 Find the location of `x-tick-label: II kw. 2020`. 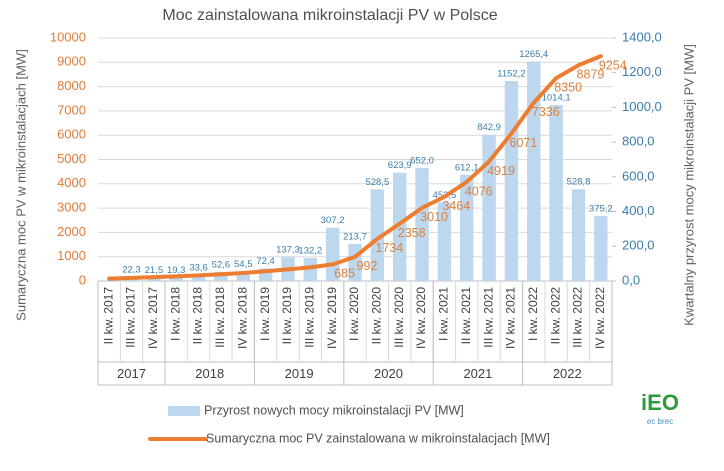

x-tick-label: II kw. 2020 is located at coordinates (377, 316).